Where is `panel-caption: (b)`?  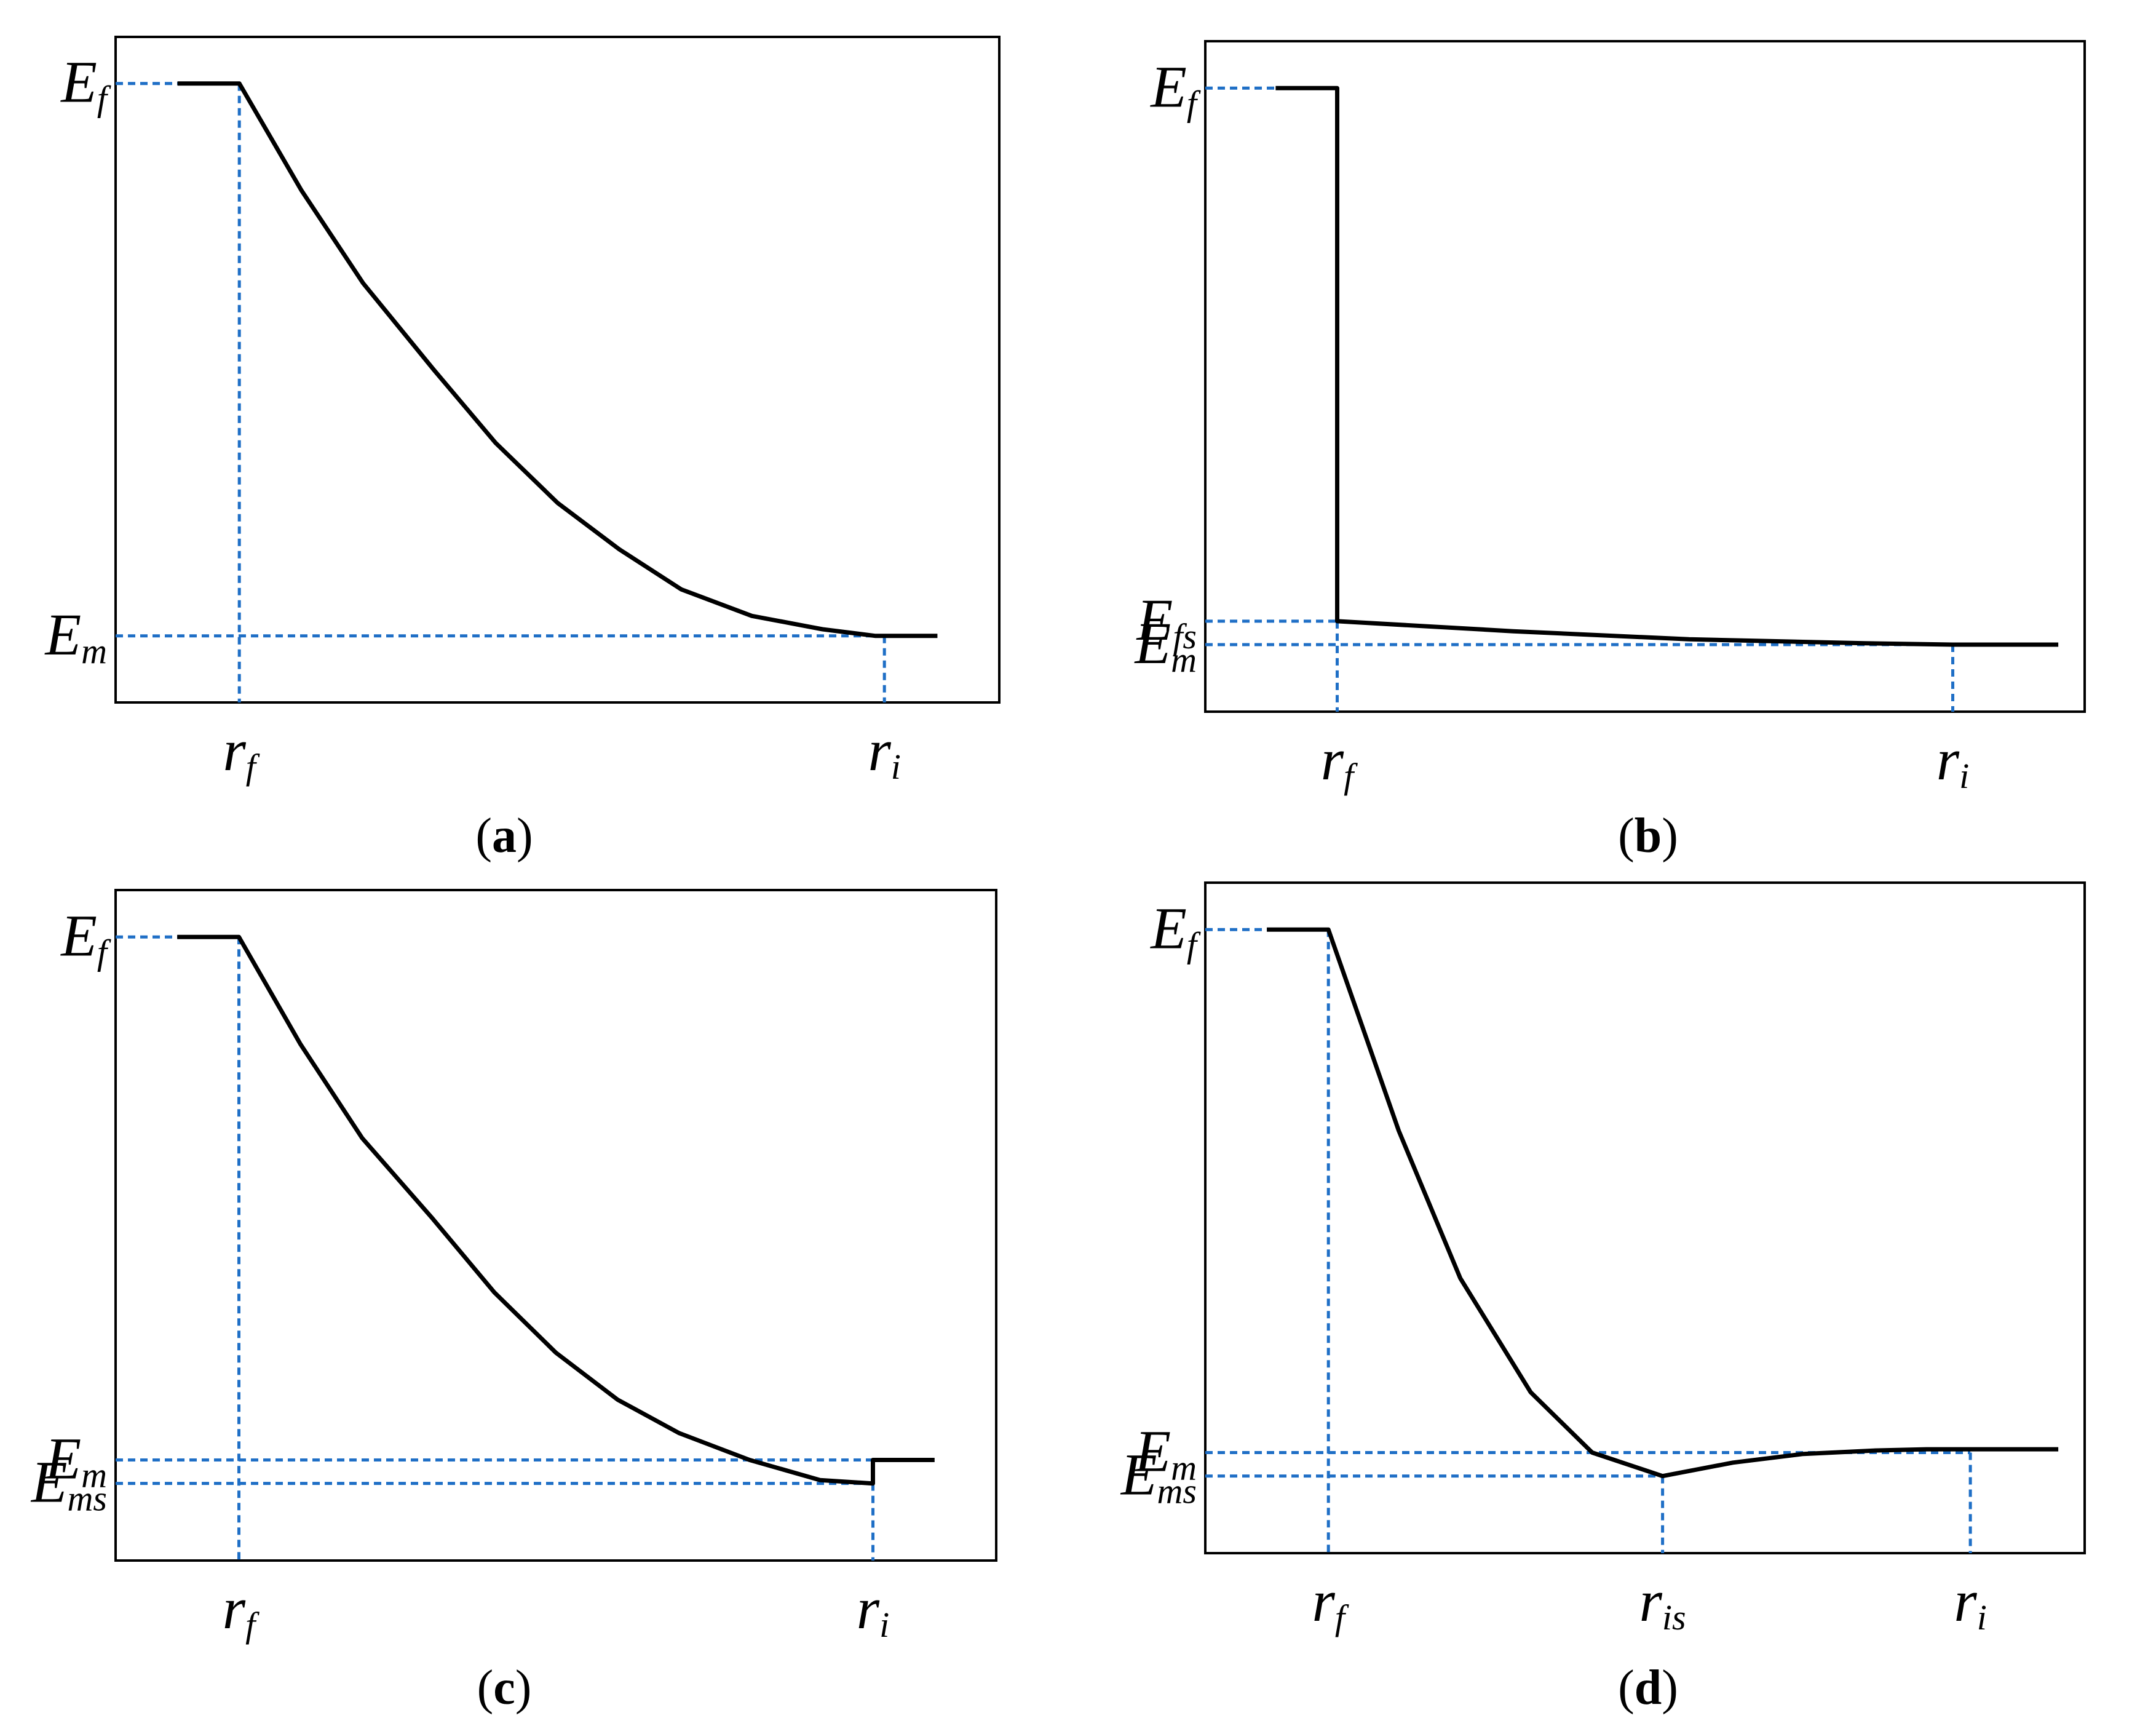
panel-caption: (b) is located at coordinates (1648, 836).